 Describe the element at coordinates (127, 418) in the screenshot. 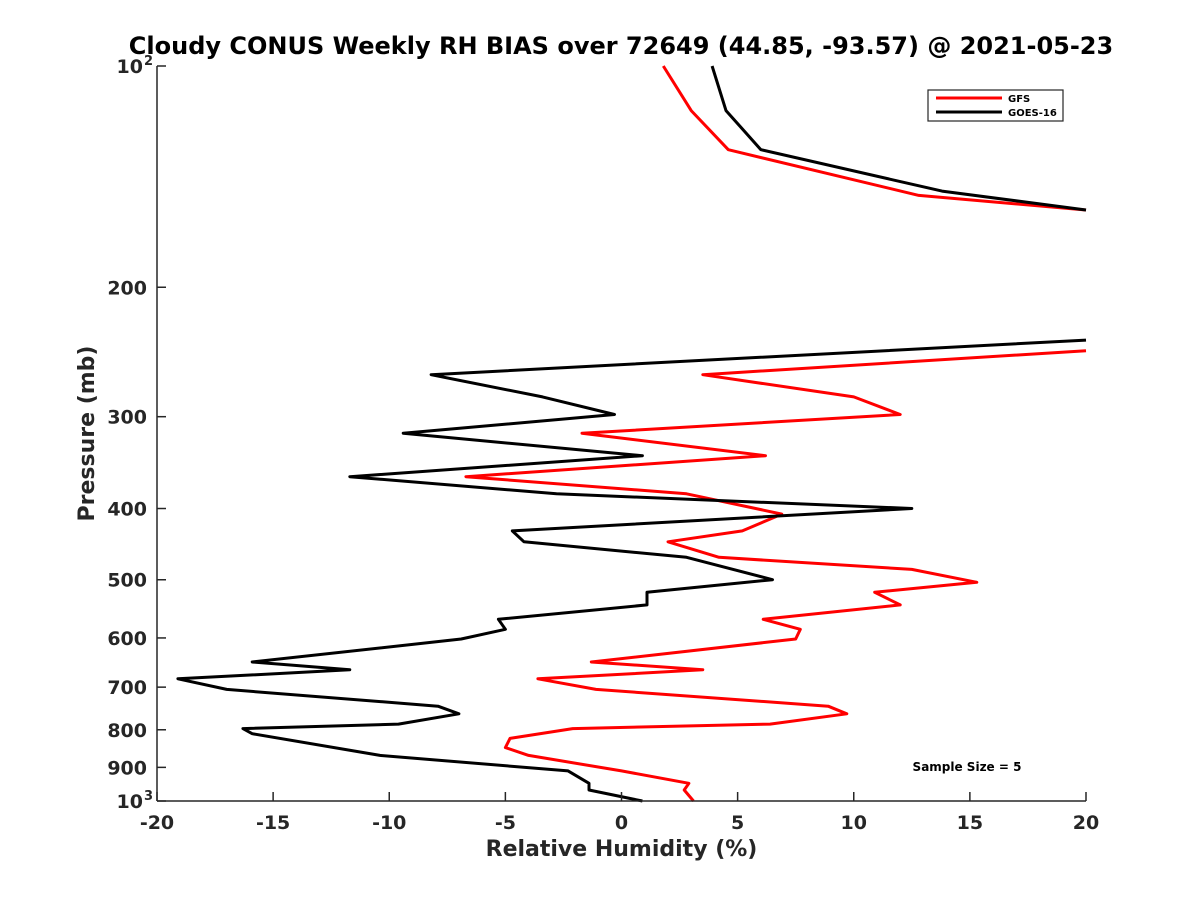

I see `y-tick-label: 300` at that location.